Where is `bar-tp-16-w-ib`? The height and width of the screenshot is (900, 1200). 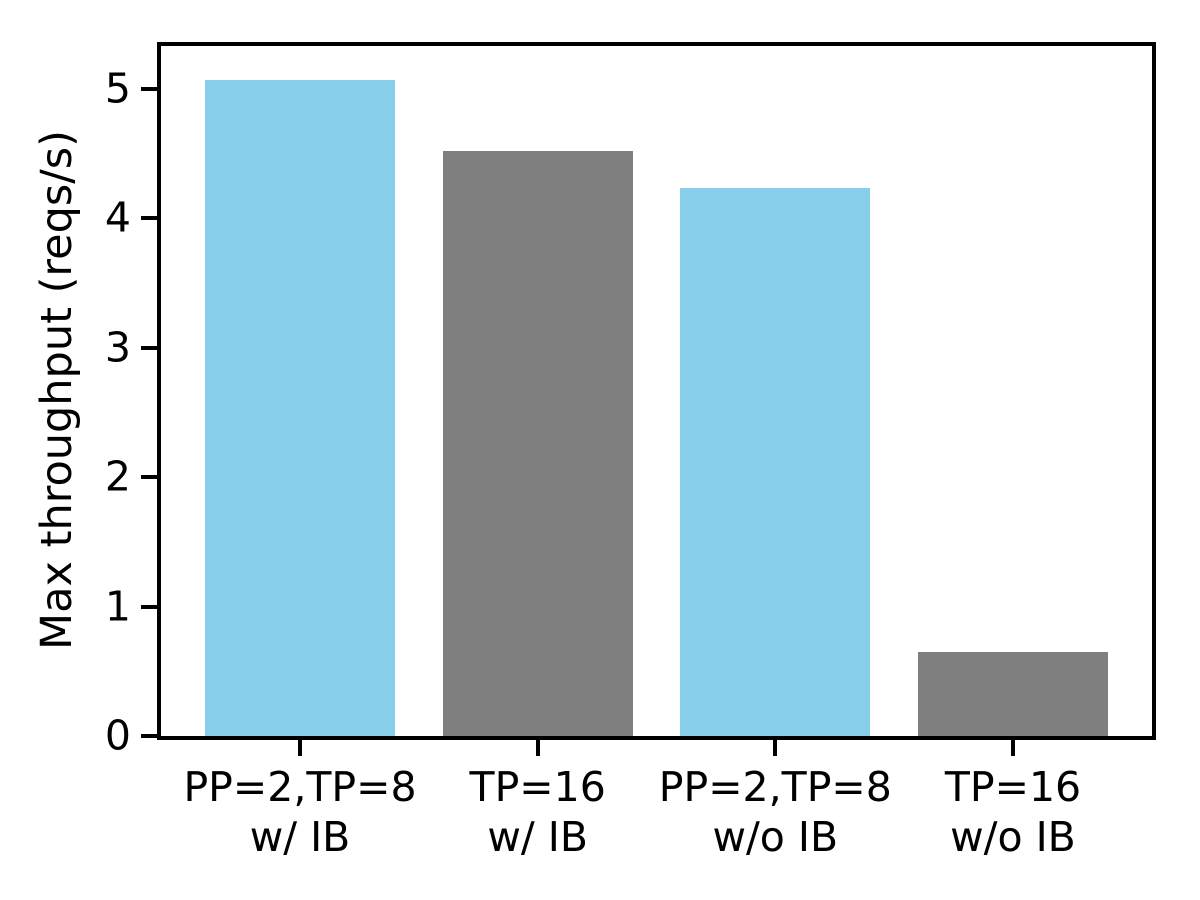
bar-tp-16-w-ib is located at coordinates (537, 443).